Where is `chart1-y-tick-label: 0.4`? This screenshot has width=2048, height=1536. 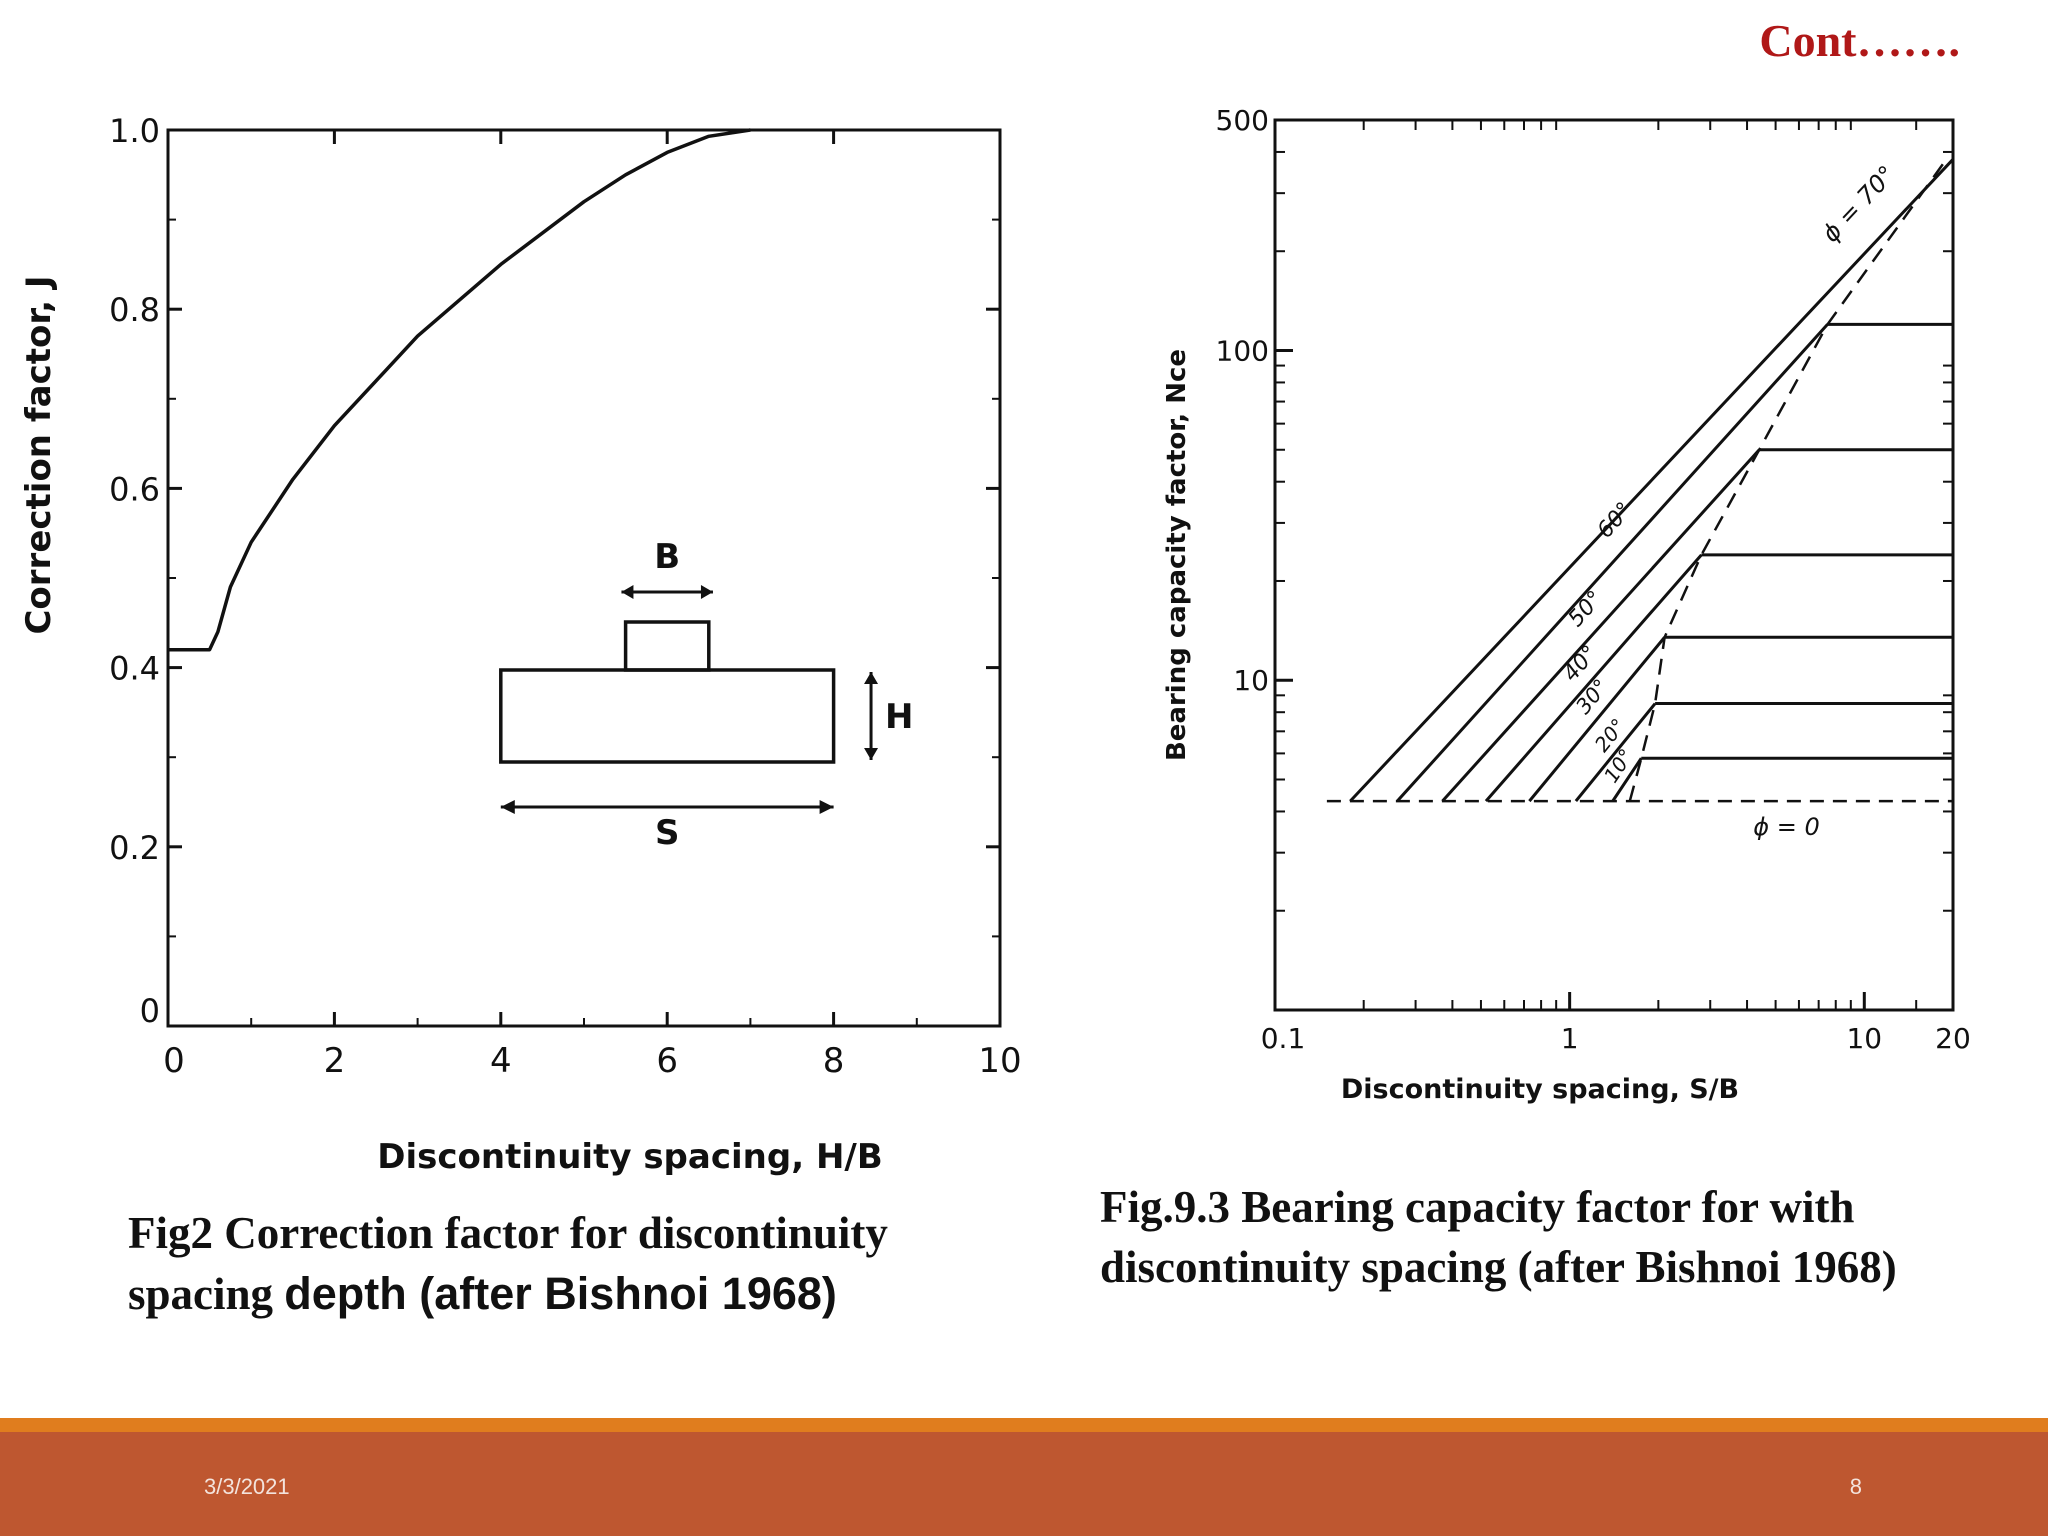 chart1-y-tick-label: 0.4 is located at coordinates (134, 669).